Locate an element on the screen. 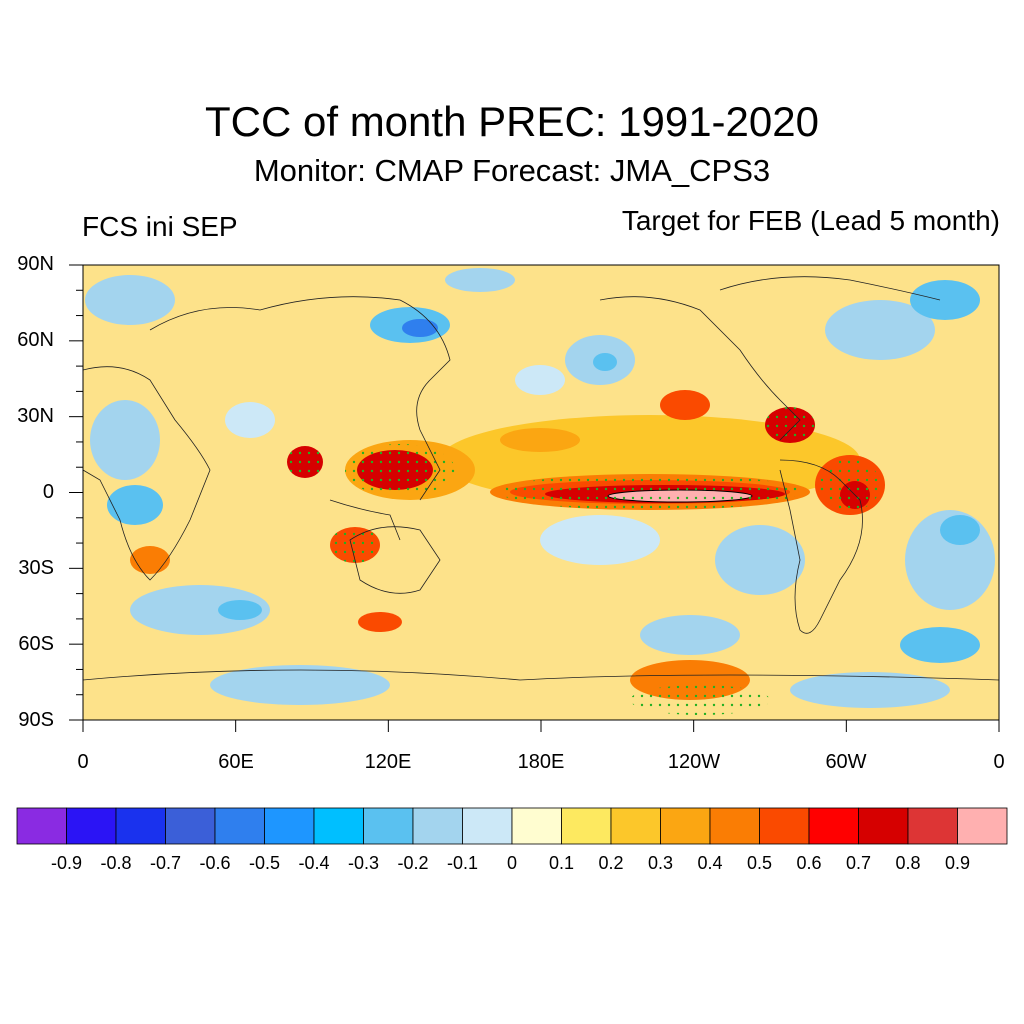 The width and height of the screenshot is (1024, 1024). colorbar-label: -0.4 is located at coordinates (314, 863).